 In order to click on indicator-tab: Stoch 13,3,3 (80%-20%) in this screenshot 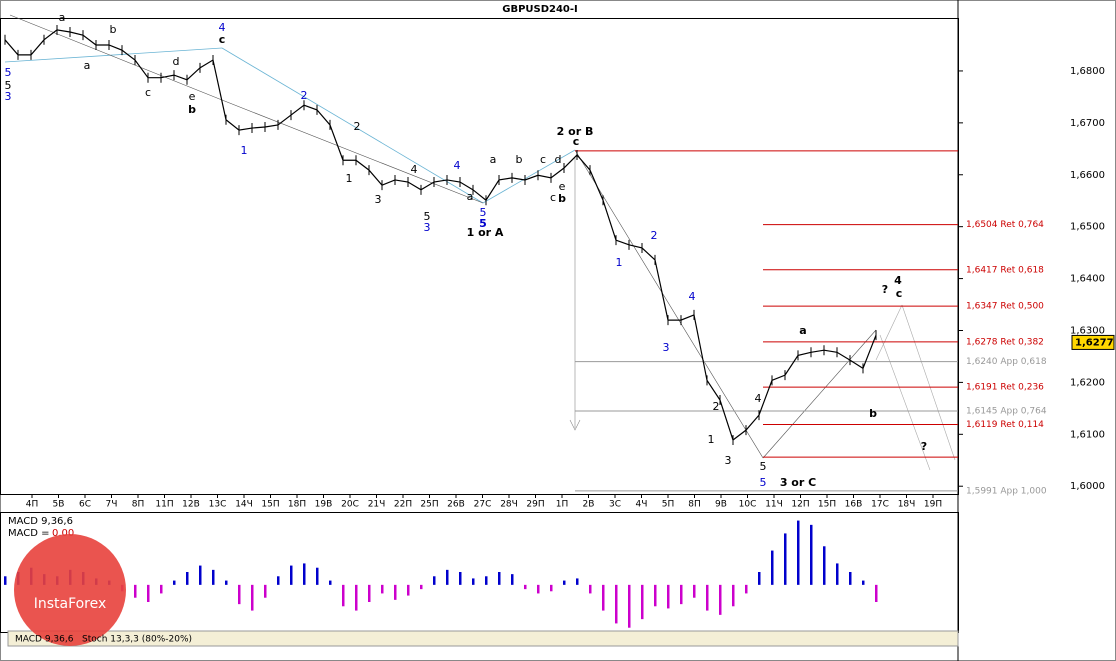, I will do `click(137, 640)`.